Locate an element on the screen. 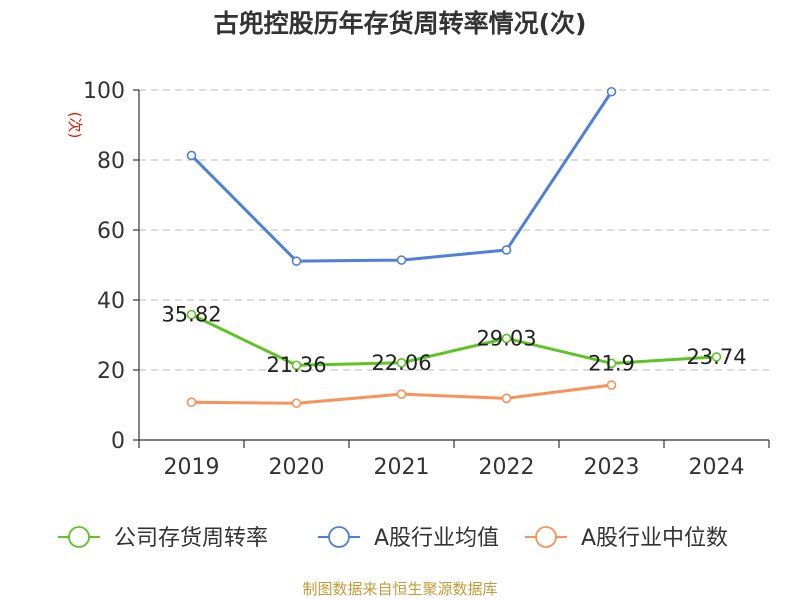 The height and width of the screenshot is (600, 800). footer-source: 制图数据来自恒生聚源数据库 is located at coordinates (400, 589).